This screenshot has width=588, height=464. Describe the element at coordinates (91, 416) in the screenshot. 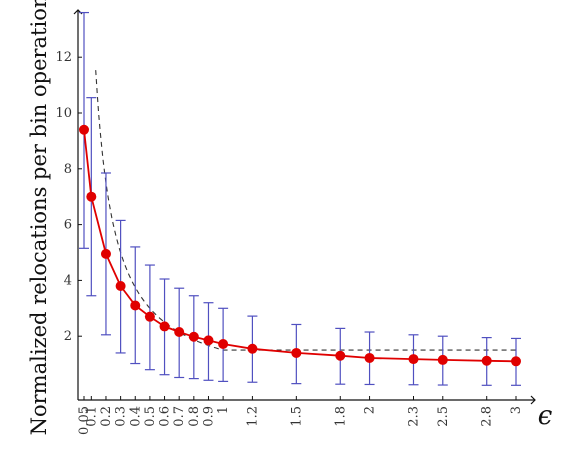

I see `x-tick-label: 0.1` at that location.